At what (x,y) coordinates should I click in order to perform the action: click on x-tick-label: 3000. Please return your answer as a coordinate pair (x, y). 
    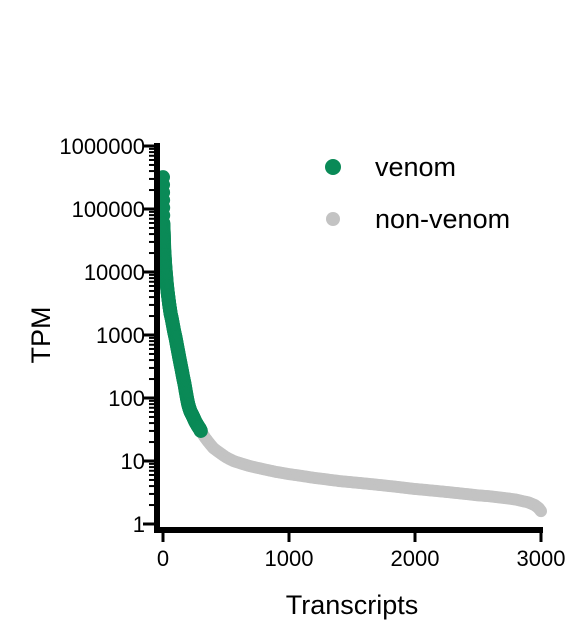
    Looking at the image, I should click on (541, 558).